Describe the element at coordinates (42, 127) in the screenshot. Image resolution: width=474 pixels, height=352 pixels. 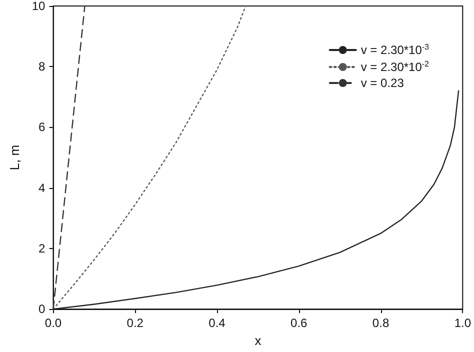
I see `y-tick-label: 6` at that location.